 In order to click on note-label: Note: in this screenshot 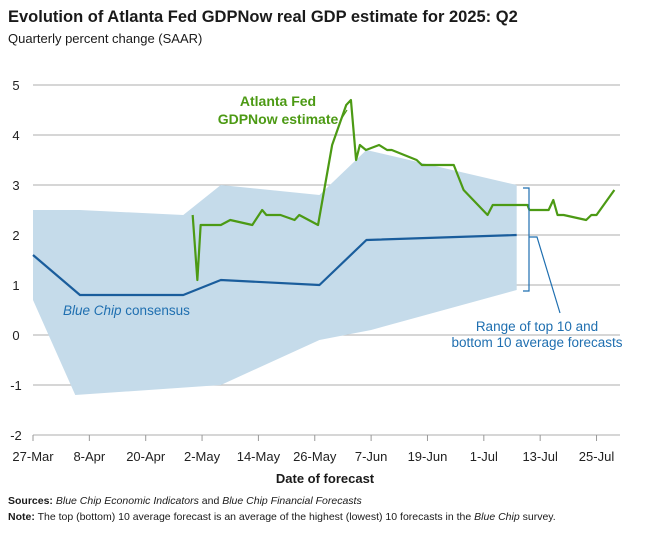, I will do `click(21, 517)`.